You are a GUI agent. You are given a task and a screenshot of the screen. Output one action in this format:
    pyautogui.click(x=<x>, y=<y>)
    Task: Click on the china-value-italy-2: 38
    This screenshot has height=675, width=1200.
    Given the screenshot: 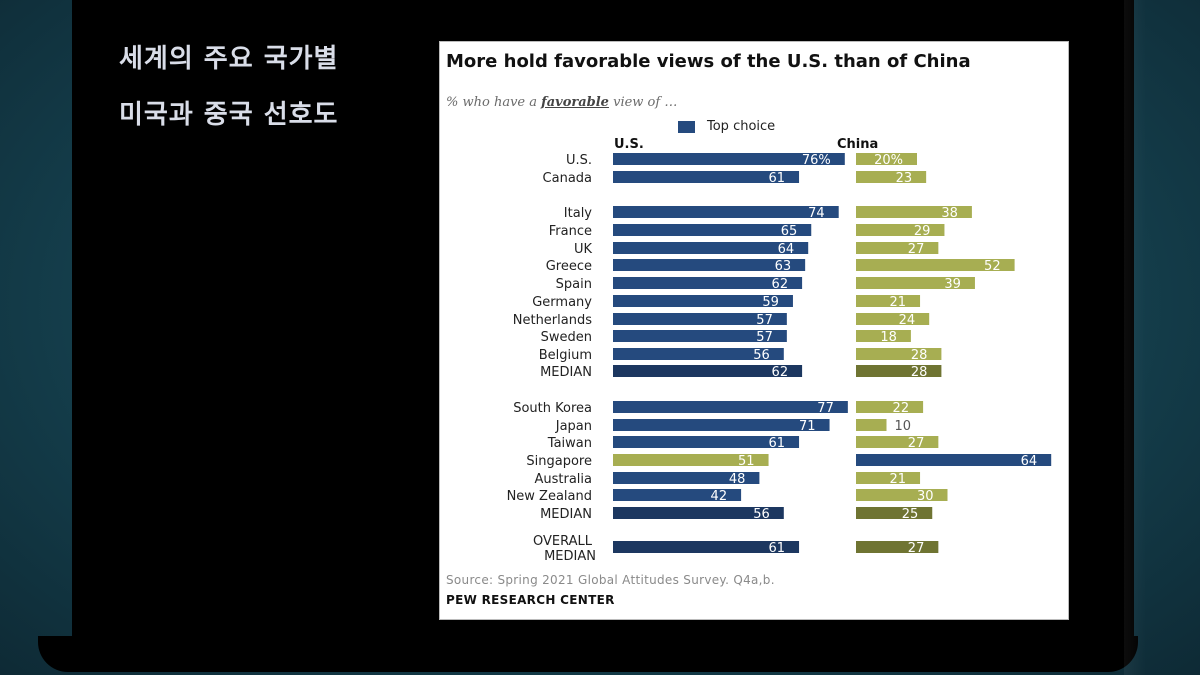 What is the action you would take?
    pyautogui.click(x=949, y=213)
    